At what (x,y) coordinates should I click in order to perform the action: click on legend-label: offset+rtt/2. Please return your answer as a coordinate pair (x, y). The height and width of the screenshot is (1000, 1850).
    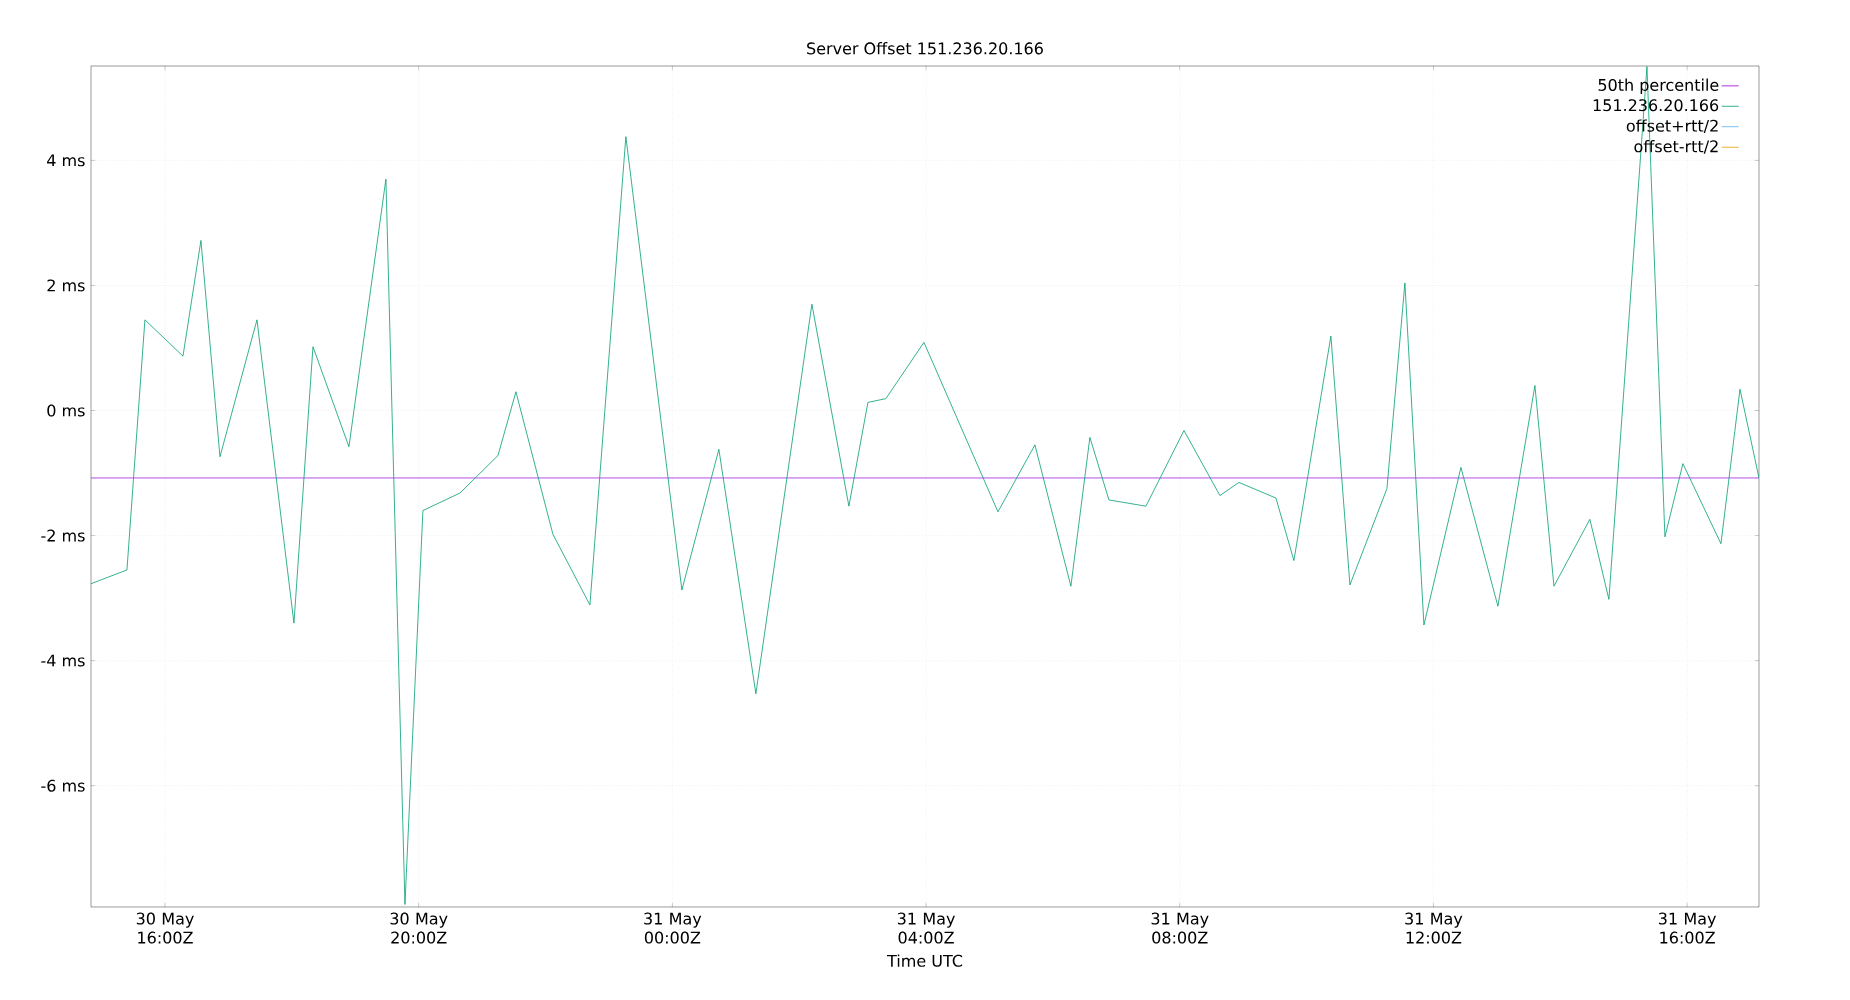
    Looking at the image, I should click on (1672, 126).